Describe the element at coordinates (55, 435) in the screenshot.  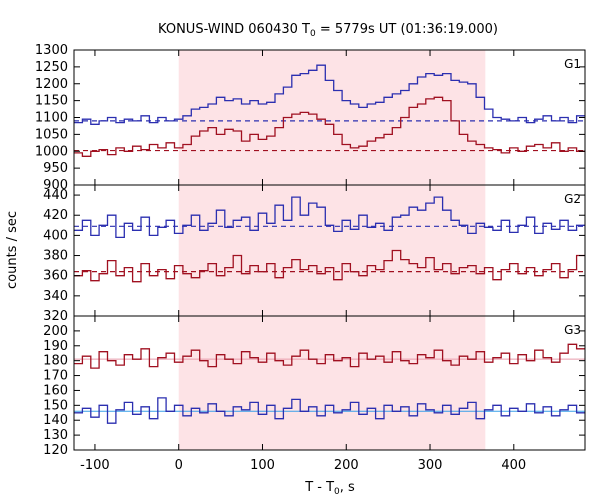
I see `y-tick-label: 130` at that location.